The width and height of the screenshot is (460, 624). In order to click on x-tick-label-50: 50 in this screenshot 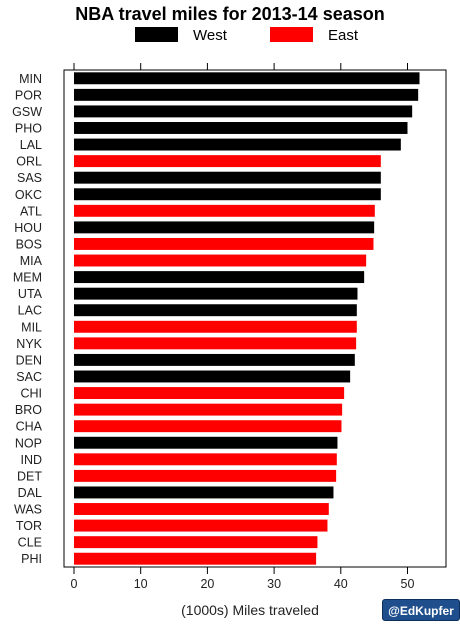, I will do `click(408, 584)`.